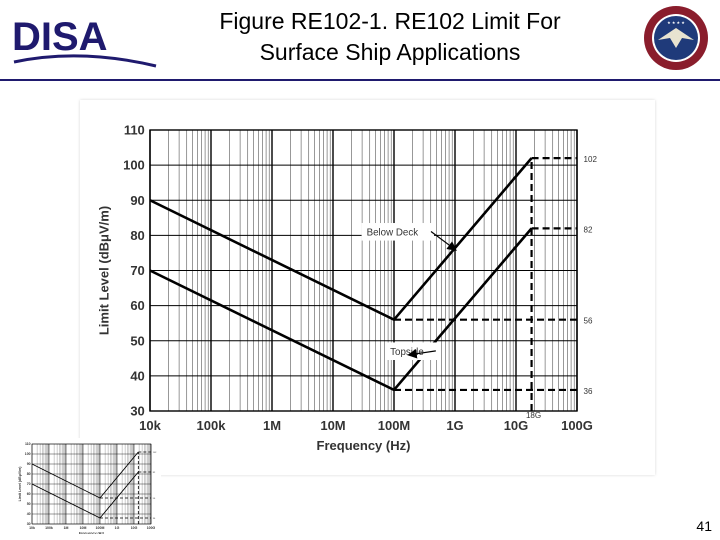 This screenshot has width=720, height=540. What do you see at coordinates (390, 21) in the screenshot?
I see `slide-title-line-1: Figure RE102-1. RE102 Limit For` at bounding box center [390, 21].